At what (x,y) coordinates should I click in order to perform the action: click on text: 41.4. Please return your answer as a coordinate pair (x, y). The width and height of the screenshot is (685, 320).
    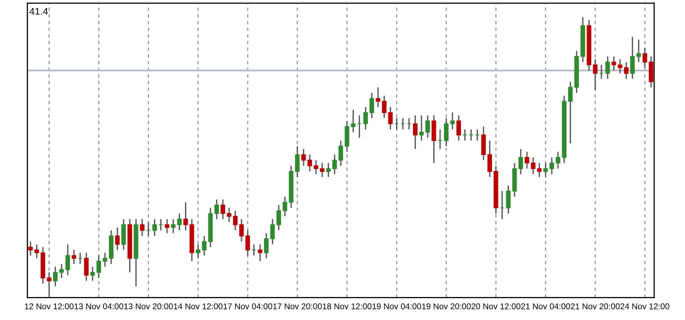
    Looking at the image, I should click on (39, 11).